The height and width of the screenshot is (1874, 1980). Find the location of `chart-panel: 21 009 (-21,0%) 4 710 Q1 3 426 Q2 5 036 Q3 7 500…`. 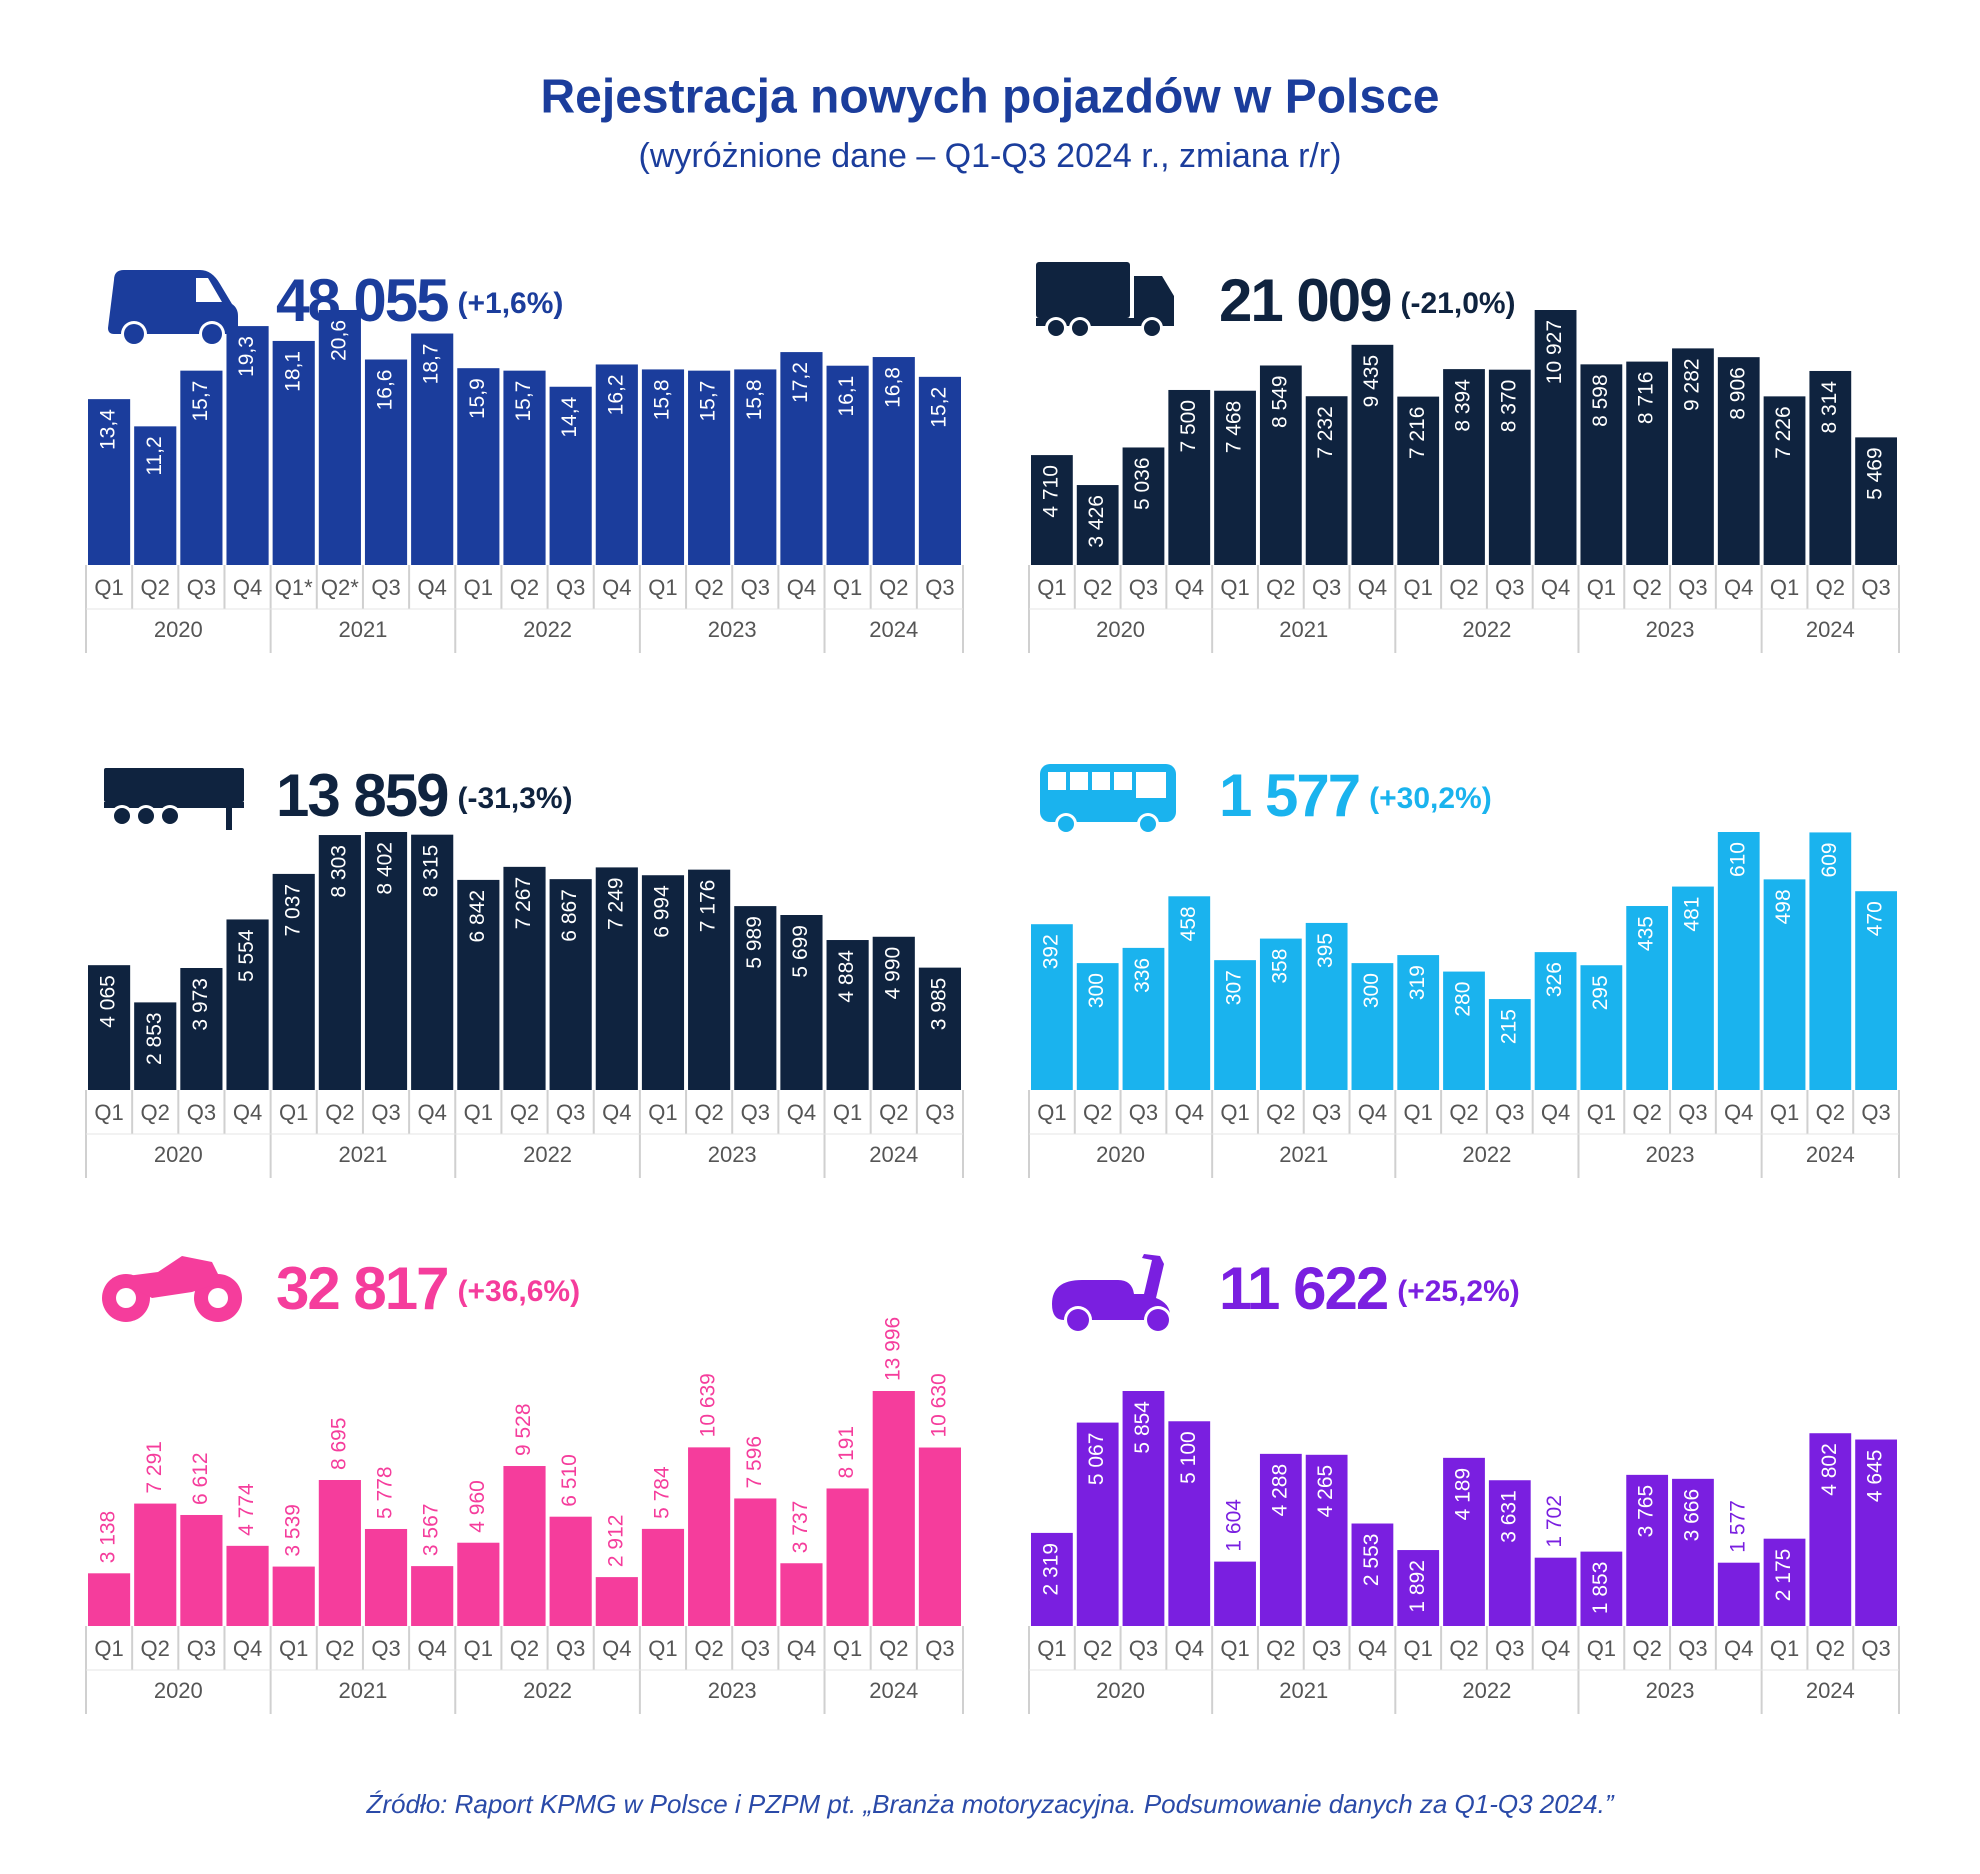

chart-panel: 21 009 (-21,0%) 4 710 Q1 3 426 Q2 5 036 Q3 7 500… is located at coordinates (1464, 460).